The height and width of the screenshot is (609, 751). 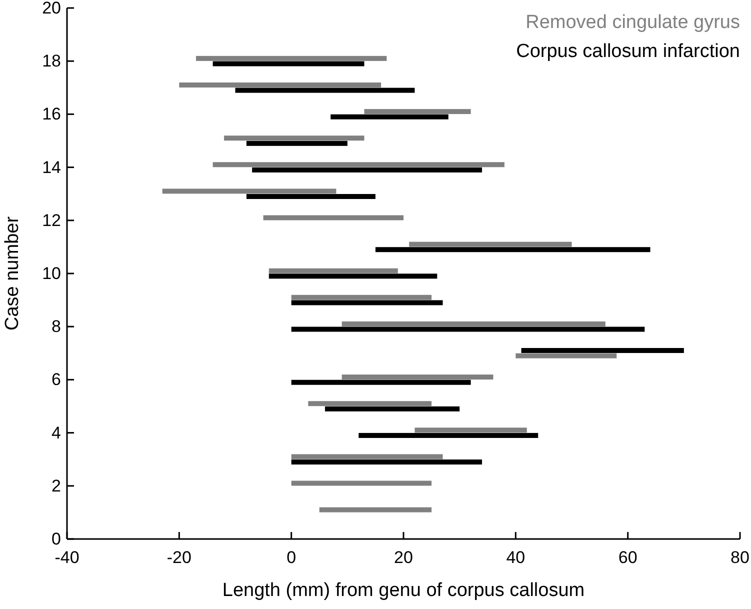 What do you see at coordinates (291, 558) in the screenshot?
I see `x-tick-label: 0` at bounding box center [291, 558].